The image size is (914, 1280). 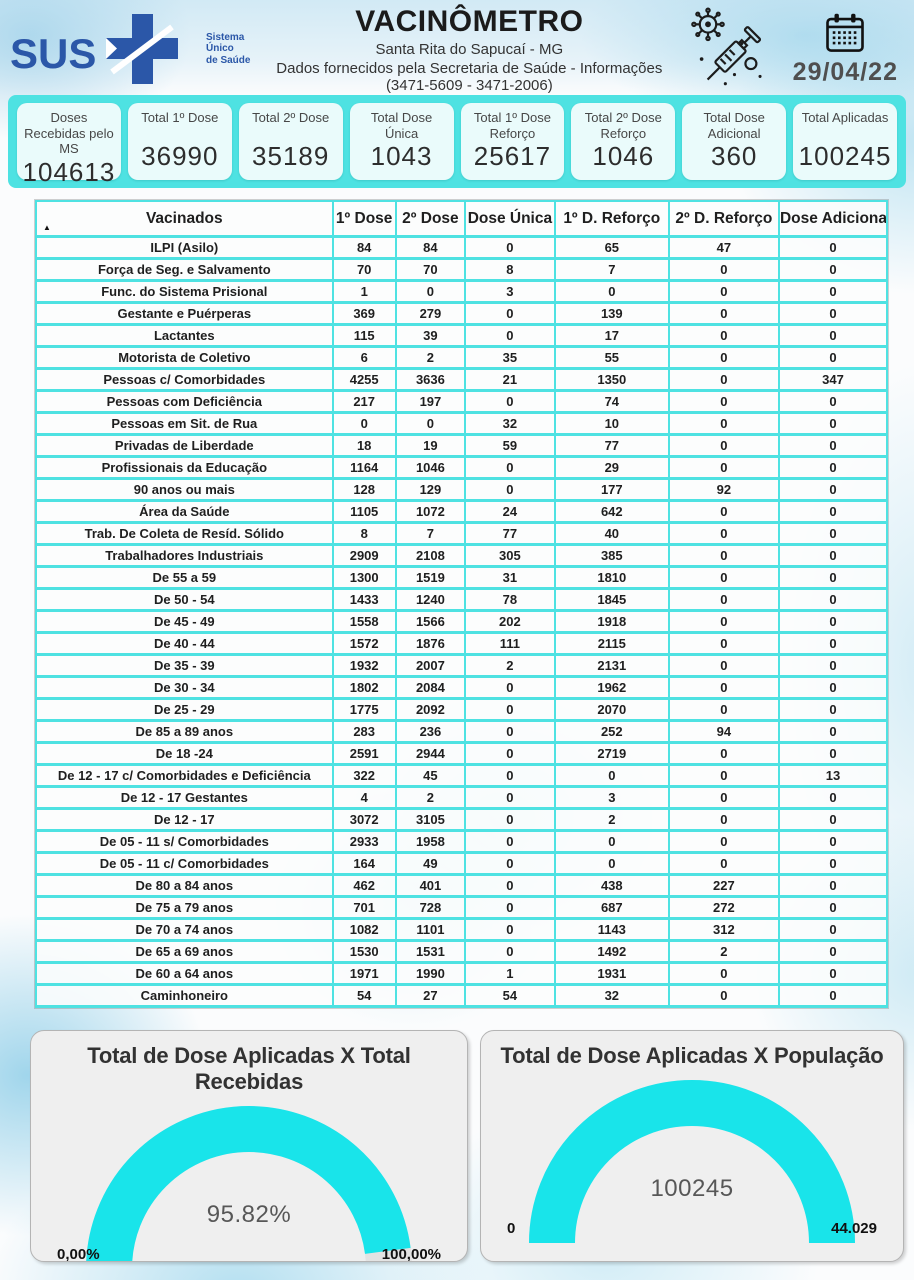 I want to click on sort-ascending-icon: ▲, so click(x=47, y=227).